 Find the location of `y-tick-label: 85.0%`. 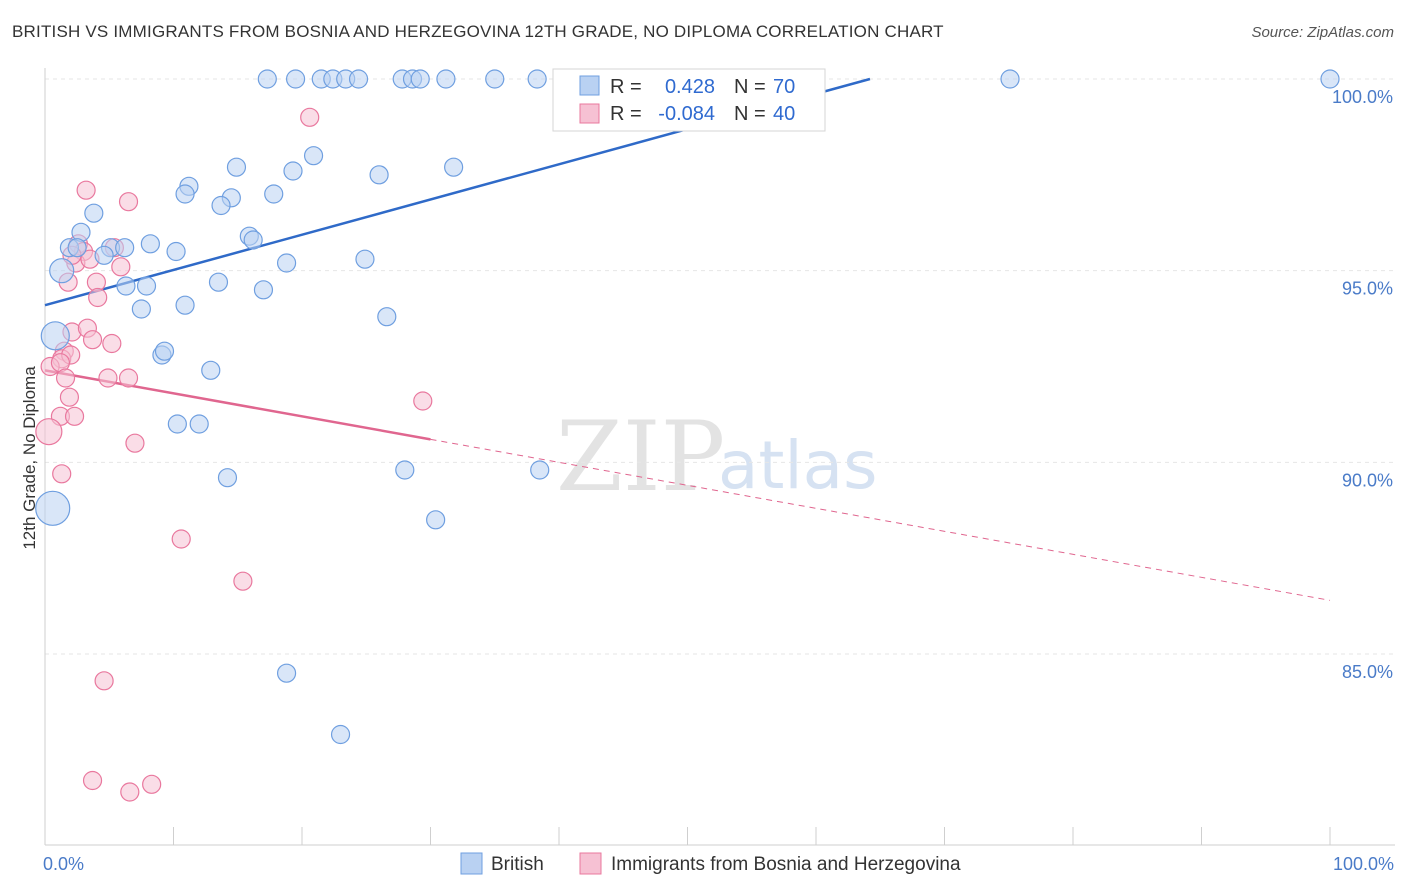

y-tick-label: 85.0% is located at coordinates (1367, 672).